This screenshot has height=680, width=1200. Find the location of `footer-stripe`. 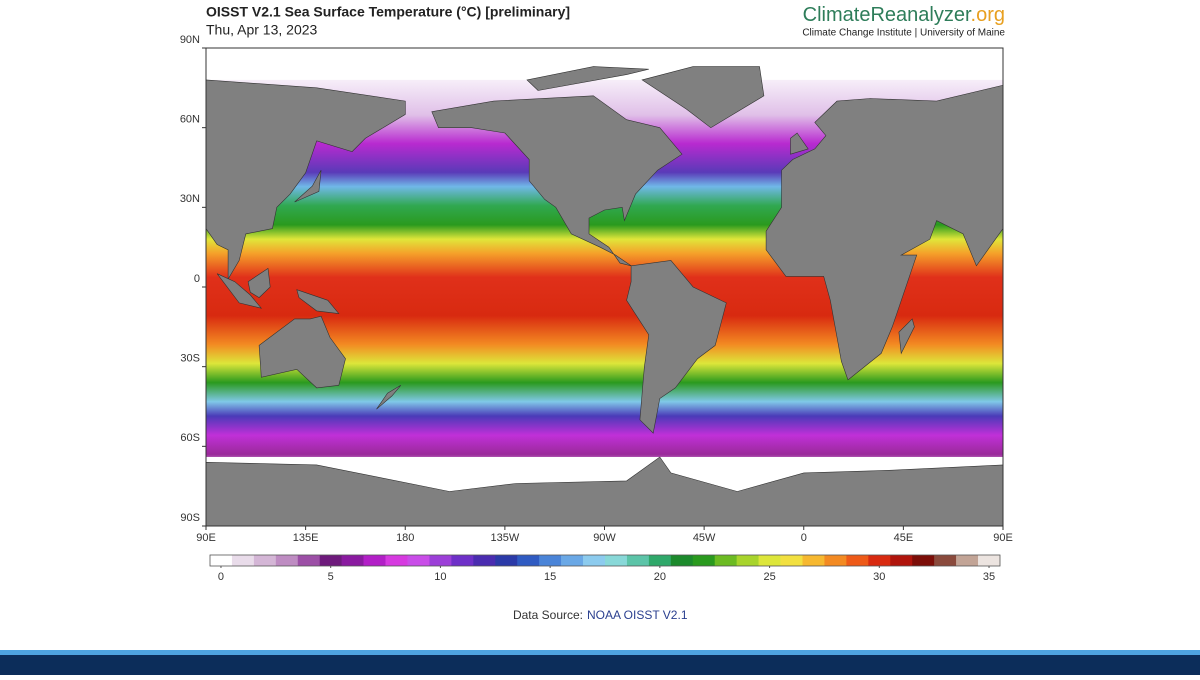

footer-stripe is located at coordinates (600, 652).